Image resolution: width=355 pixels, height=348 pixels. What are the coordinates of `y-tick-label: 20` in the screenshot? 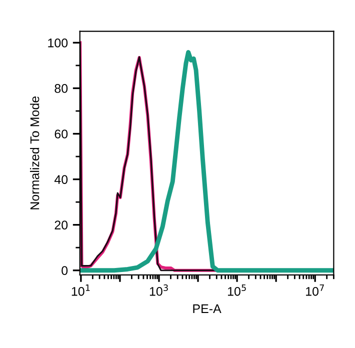 It's located at (61, 225).